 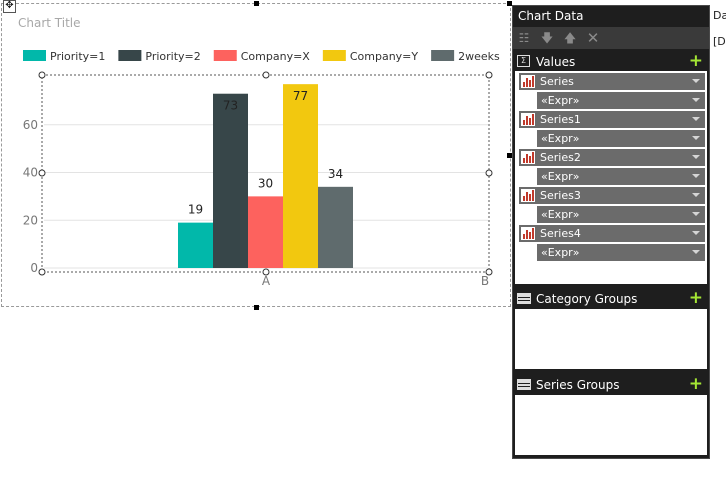 What do you see at coordinates (524, 298) in the screenshot?
I see `grid-icon` at bounding box center [524, 298].